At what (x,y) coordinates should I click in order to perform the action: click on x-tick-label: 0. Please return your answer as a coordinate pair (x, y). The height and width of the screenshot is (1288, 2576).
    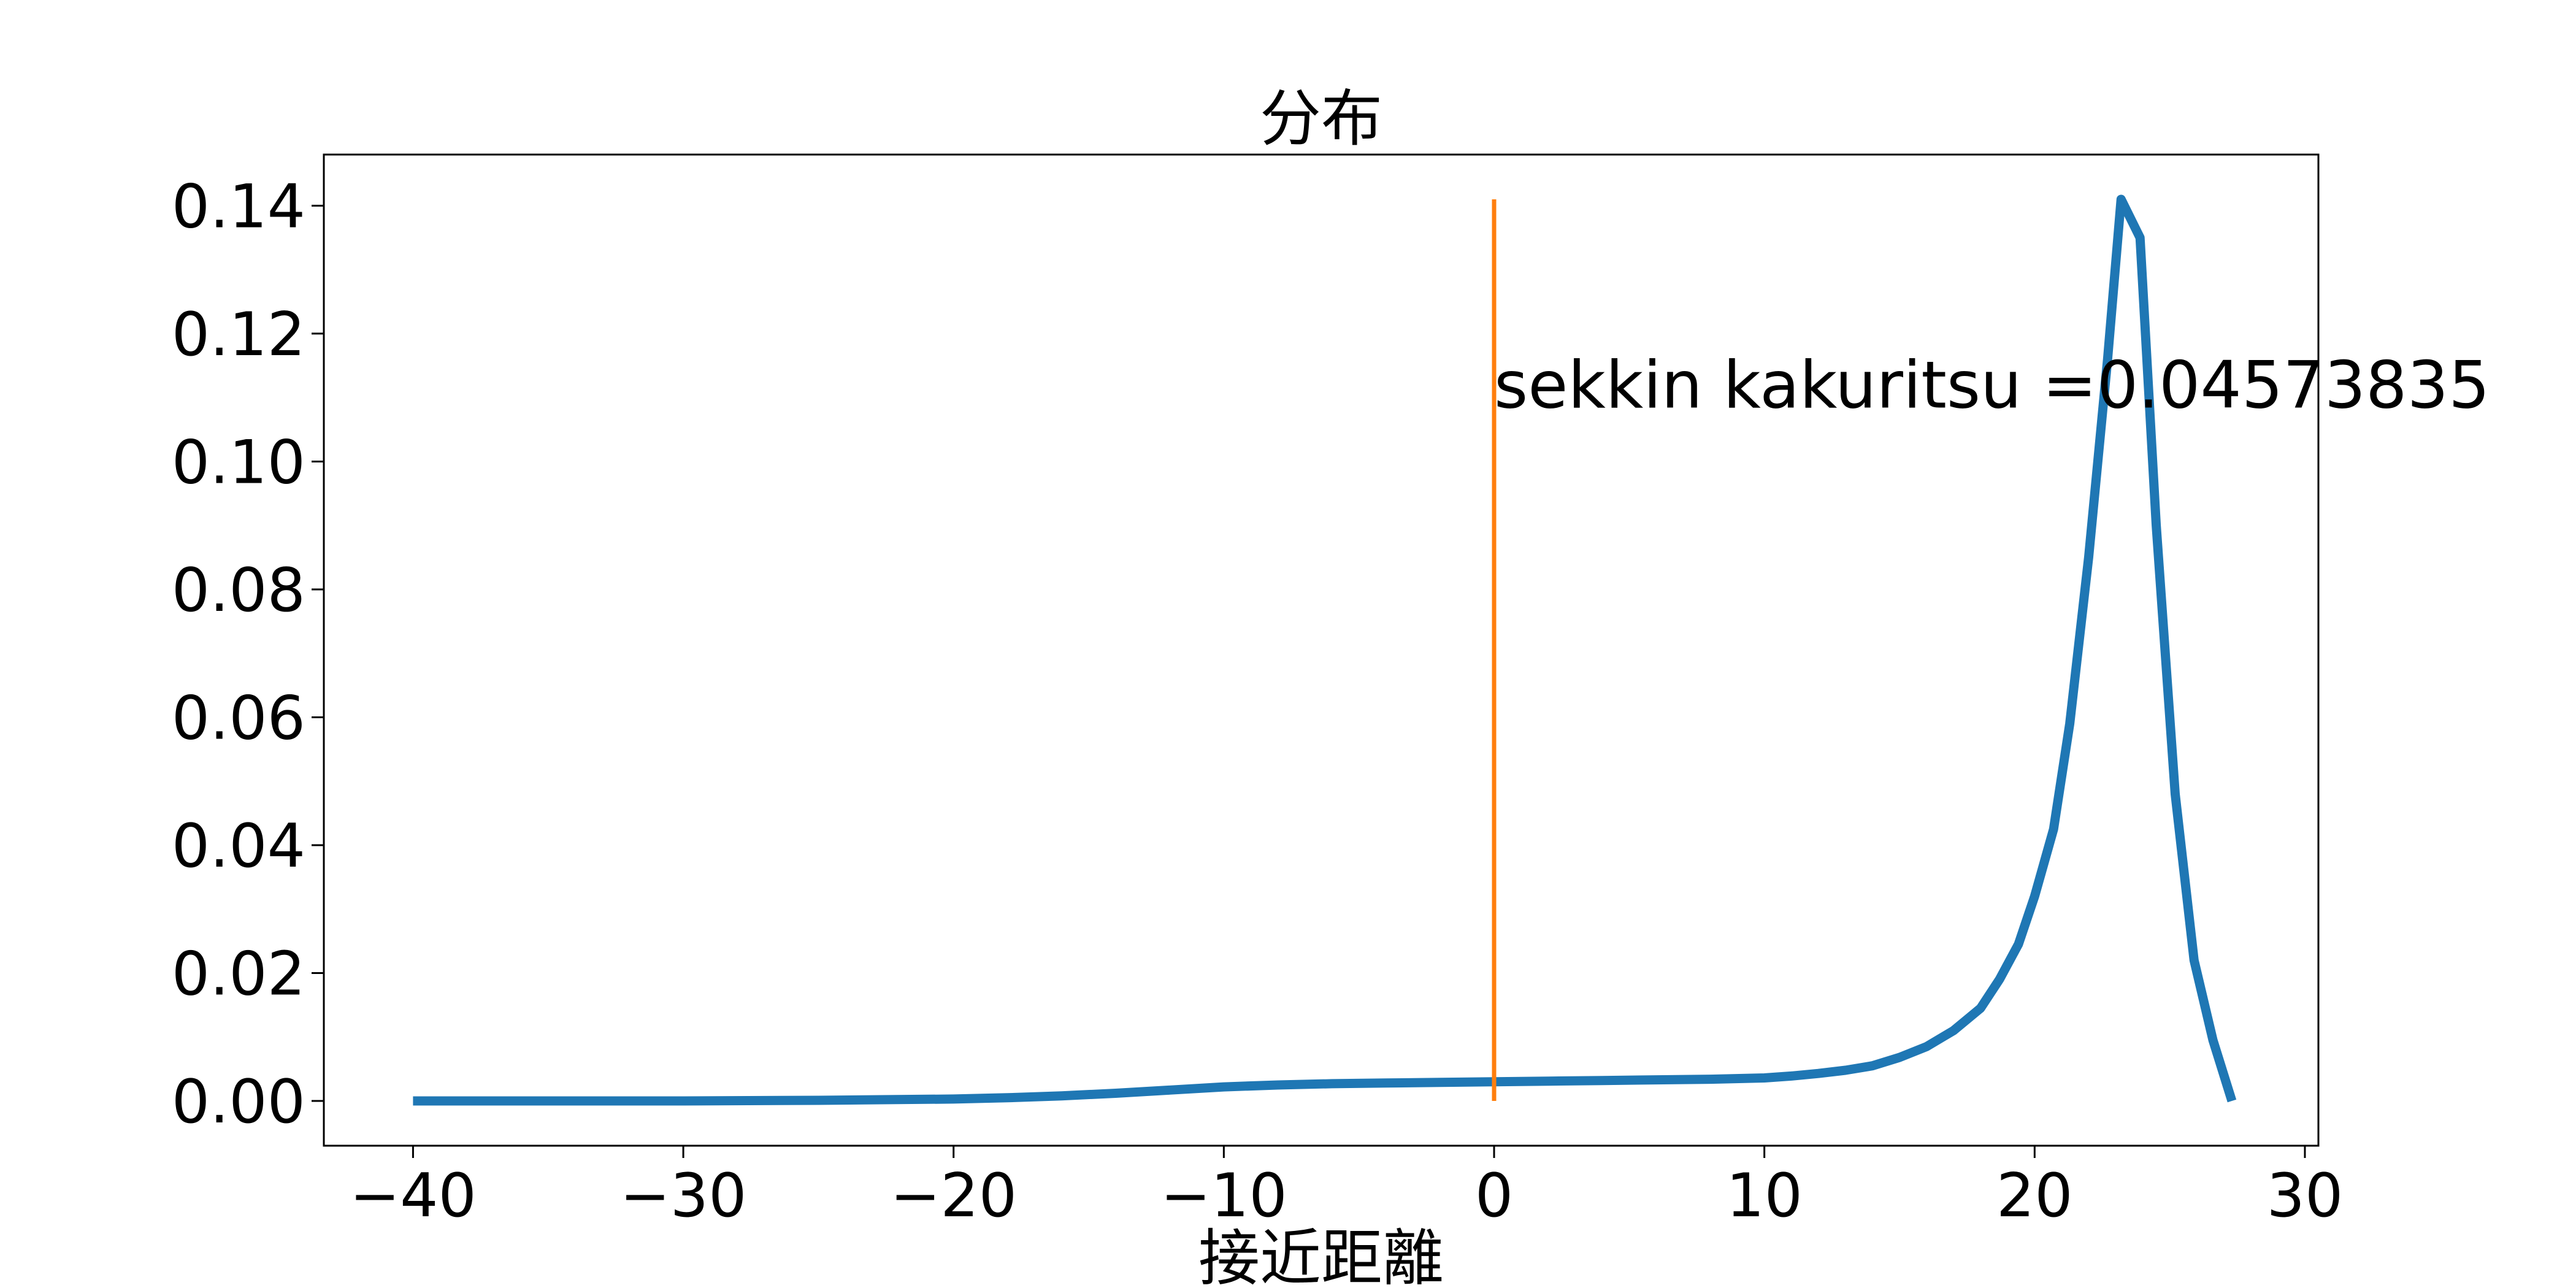
    Looking at the image, I should click on (1494, 1196).